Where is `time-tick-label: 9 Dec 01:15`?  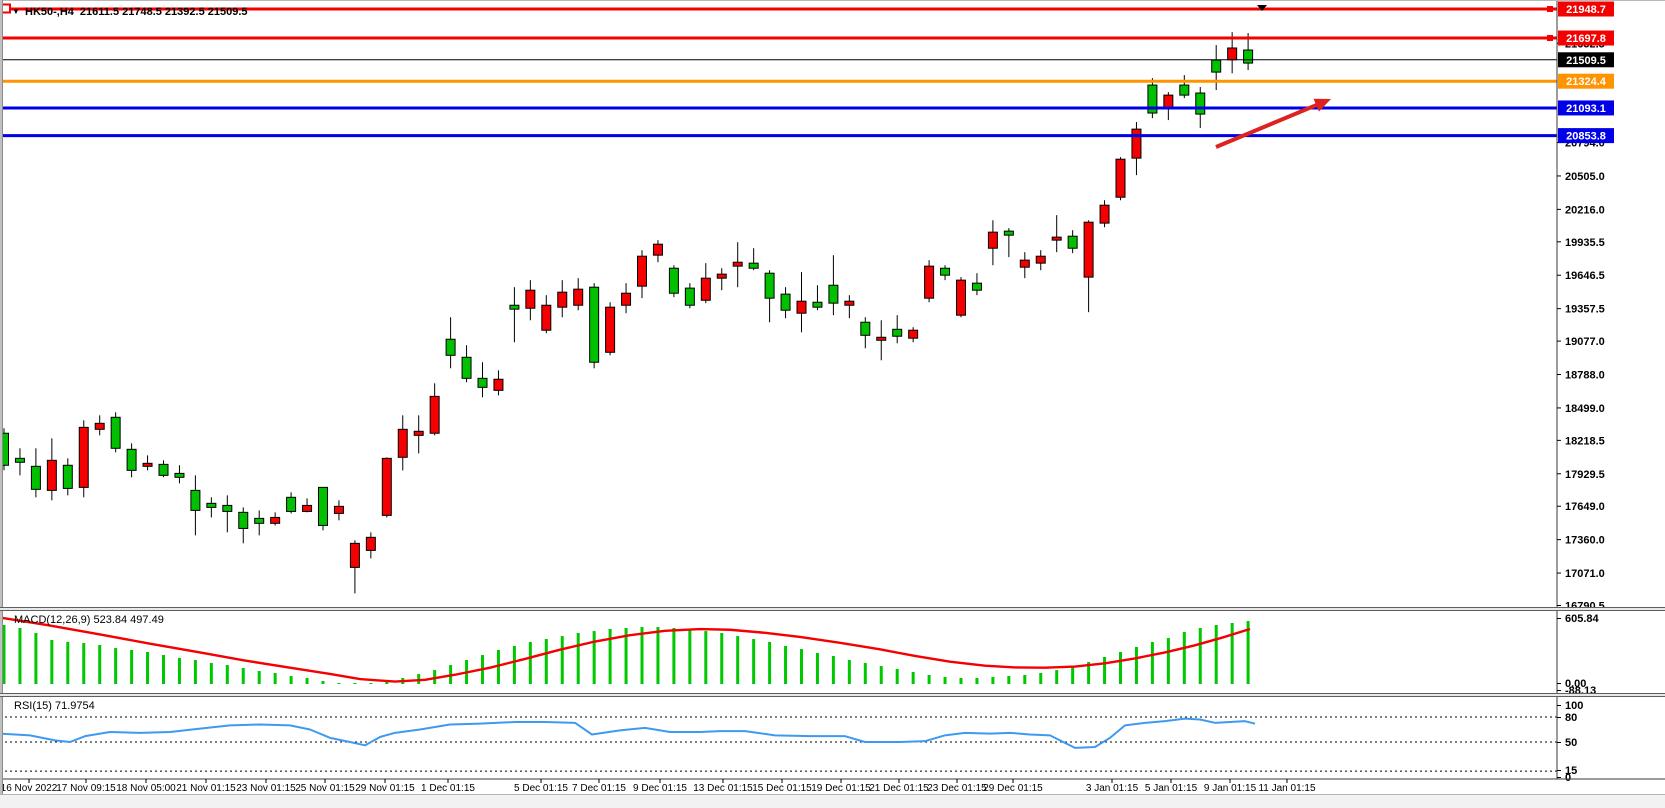 time-tick-label: 9 Dec 01:15 is located at coordinates (660, 788).